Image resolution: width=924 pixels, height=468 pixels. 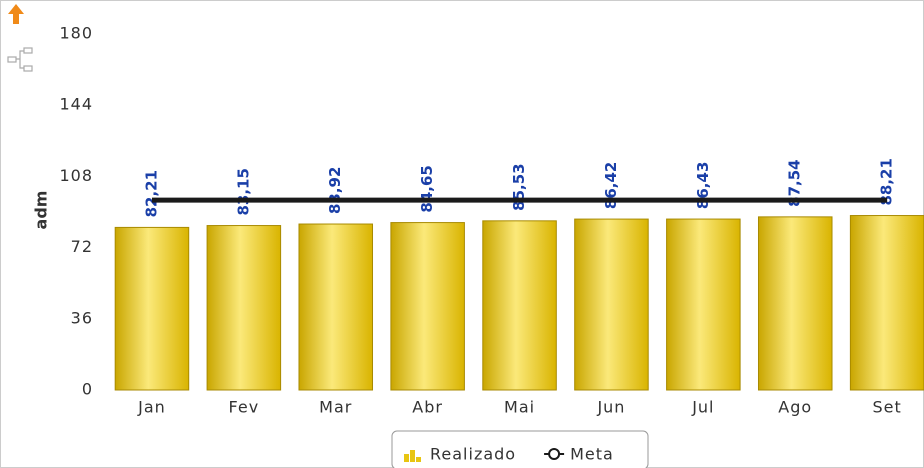 I want to click on up-arrow-icon, so click(x=16, y=14).